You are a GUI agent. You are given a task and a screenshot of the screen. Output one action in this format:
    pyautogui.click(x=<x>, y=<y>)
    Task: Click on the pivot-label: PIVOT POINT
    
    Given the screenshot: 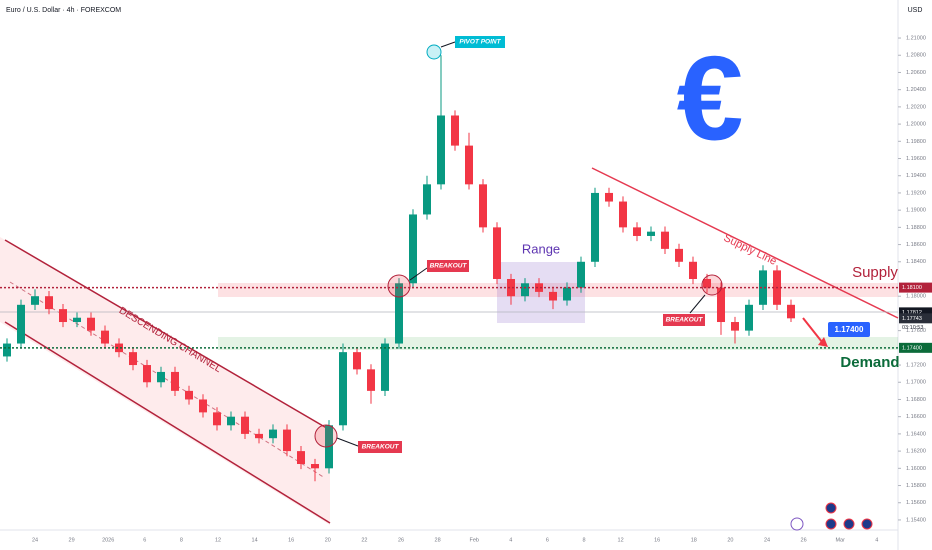 What is the action you would take?
    pyautogui.click(x=480, y=42)
    